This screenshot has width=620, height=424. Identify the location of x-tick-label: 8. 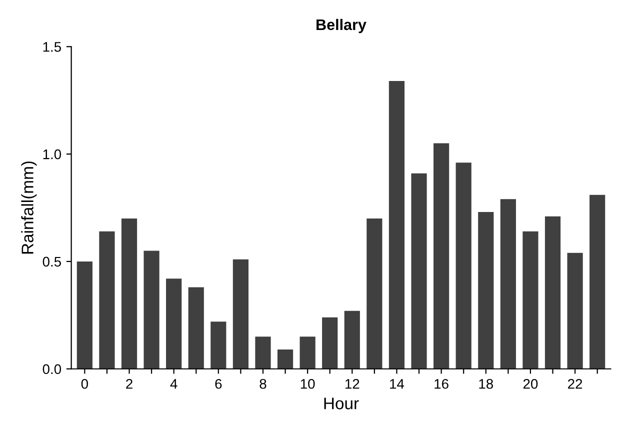
(263, 383).